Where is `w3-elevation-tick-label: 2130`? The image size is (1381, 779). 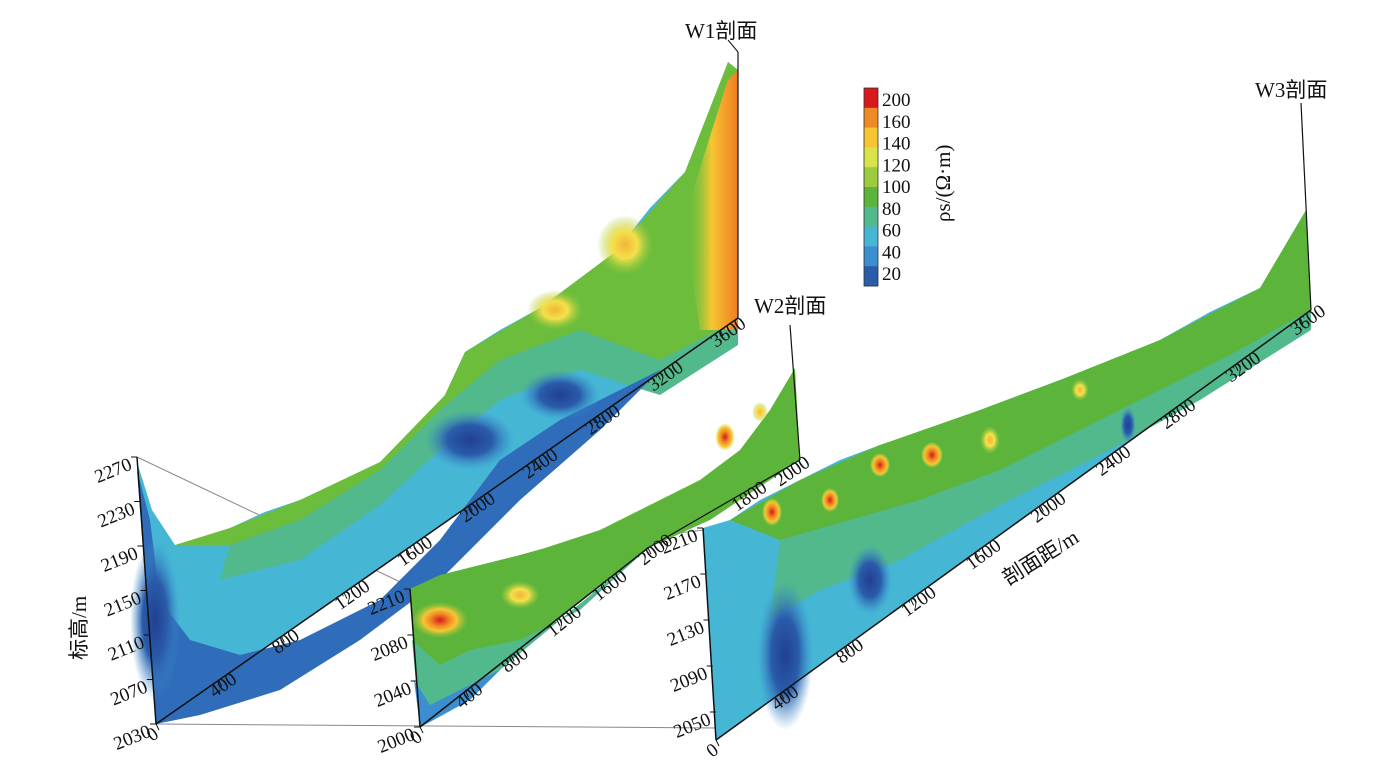 w3-elevation-tick-label: 2130 is located at coordinates (685, 634).